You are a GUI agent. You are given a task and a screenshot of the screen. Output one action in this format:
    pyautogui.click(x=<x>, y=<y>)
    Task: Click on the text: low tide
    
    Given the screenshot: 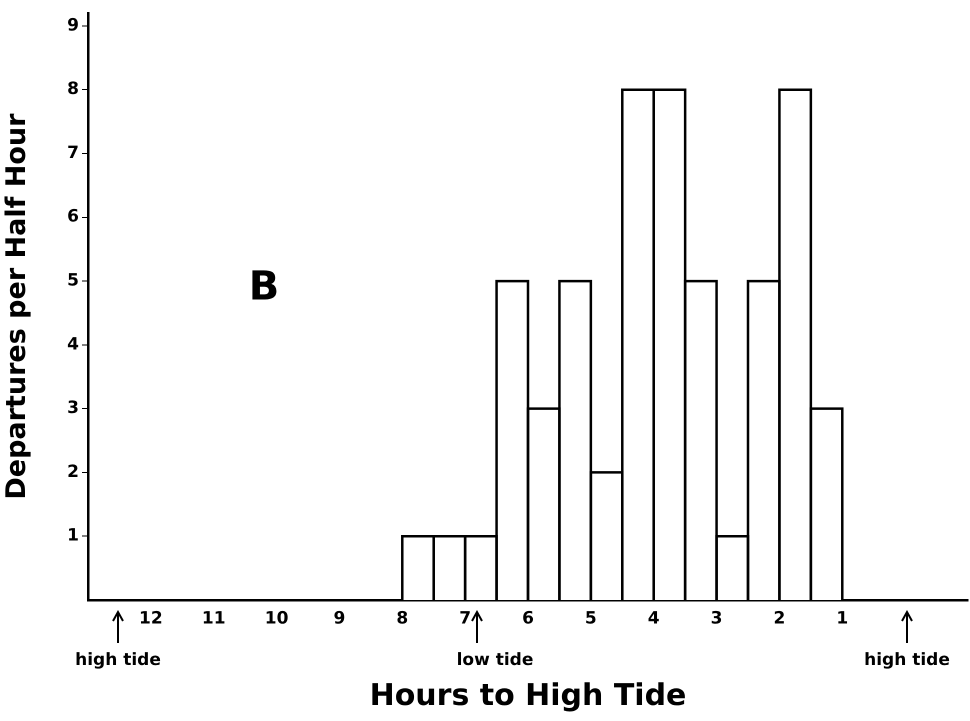 What is the action you would take?
    pyautogui.click(x=495, y=660)
    